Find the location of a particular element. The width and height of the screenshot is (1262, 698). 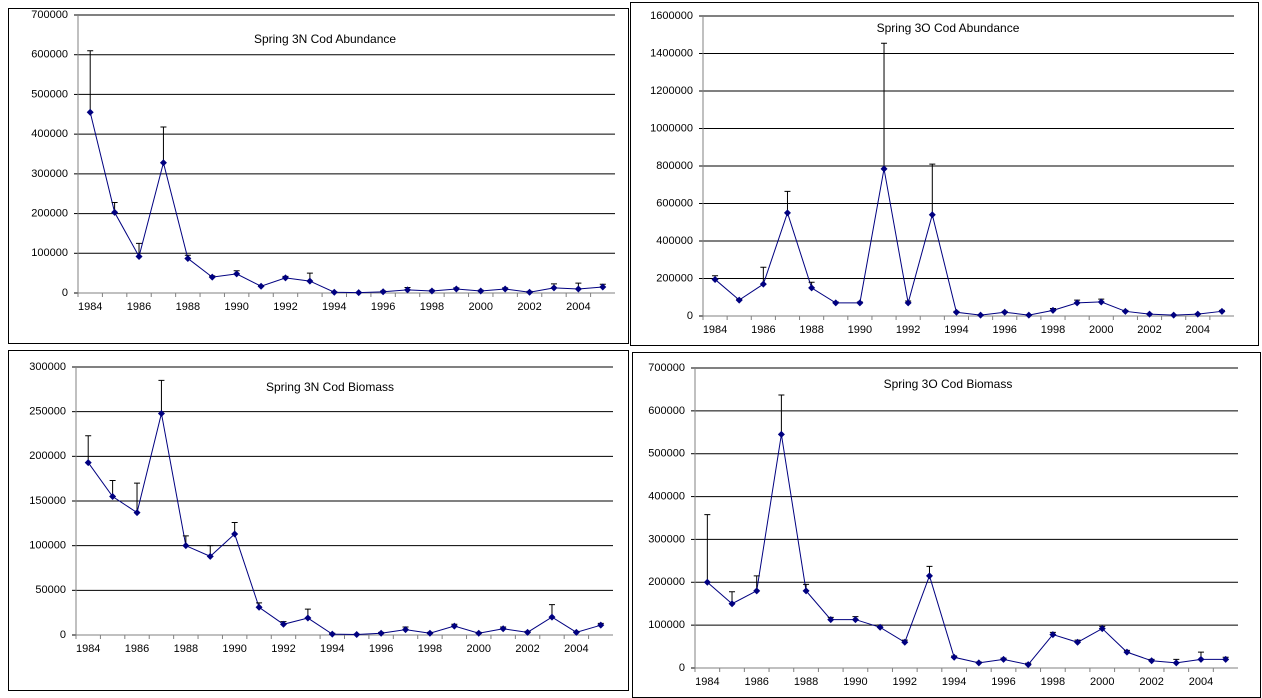

y-tick-label: 1400000 is located at coordinates (671, 53).